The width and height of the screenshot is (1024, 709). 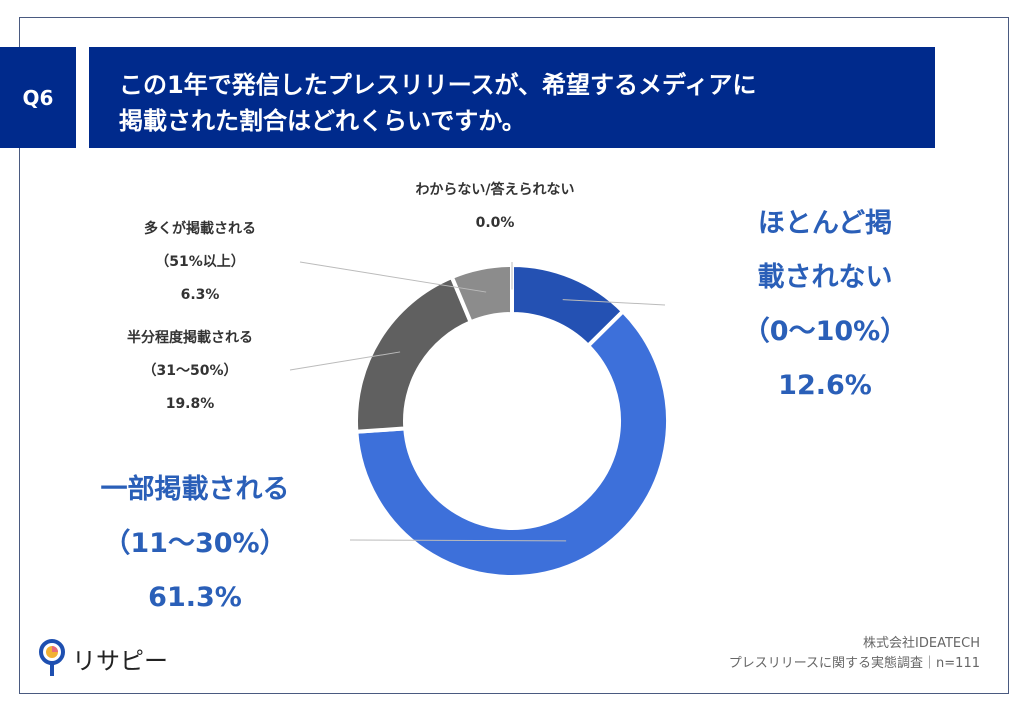 What do you see at coordinates (190, 338) in the screenshot?
I see `slice-2-name: 半分程度掲載される` at bounding box center [190, 338].